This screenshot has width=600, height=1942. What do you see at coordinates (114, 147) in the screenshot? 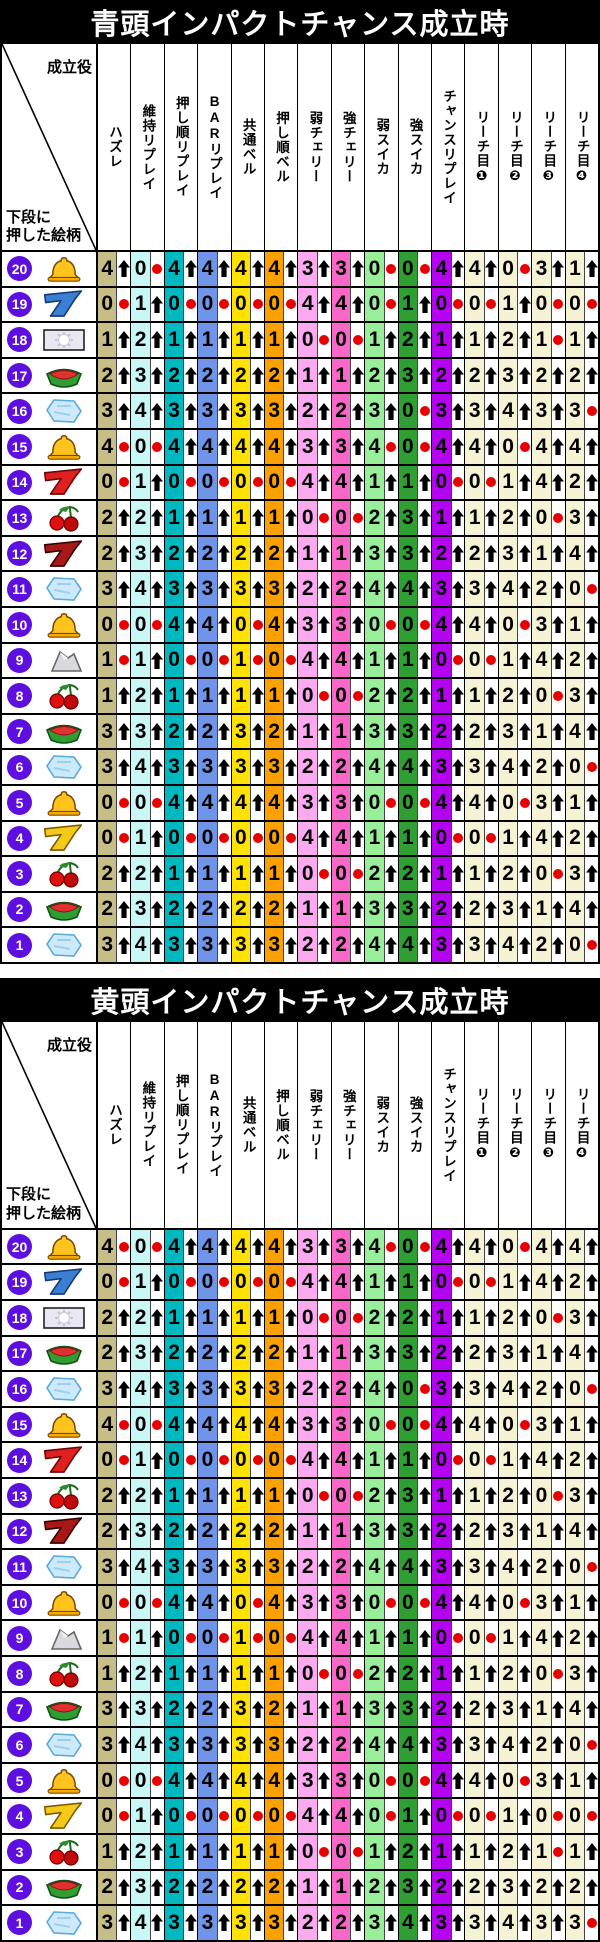
I see `column-header-label: ハズレ` at bounding box center [114, 147].